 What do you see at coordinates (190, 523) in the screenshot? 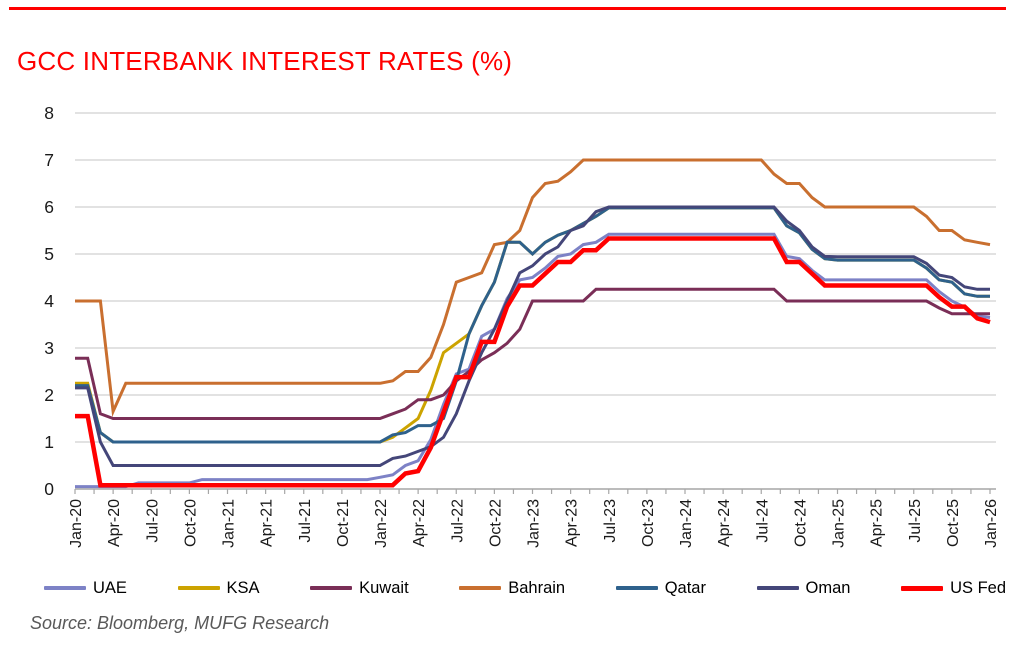
I see `x-axis-label: Oct-20` at bounding box center [190, 523].